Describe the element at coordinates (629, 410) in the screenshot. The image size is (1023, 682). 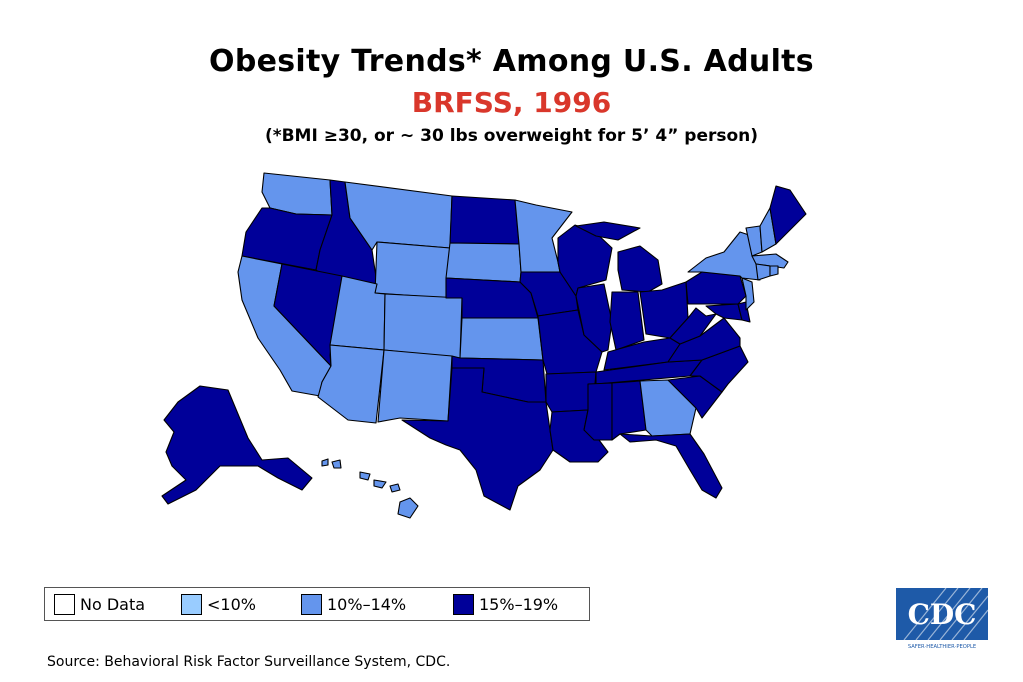
I see `state-AL` at that location.